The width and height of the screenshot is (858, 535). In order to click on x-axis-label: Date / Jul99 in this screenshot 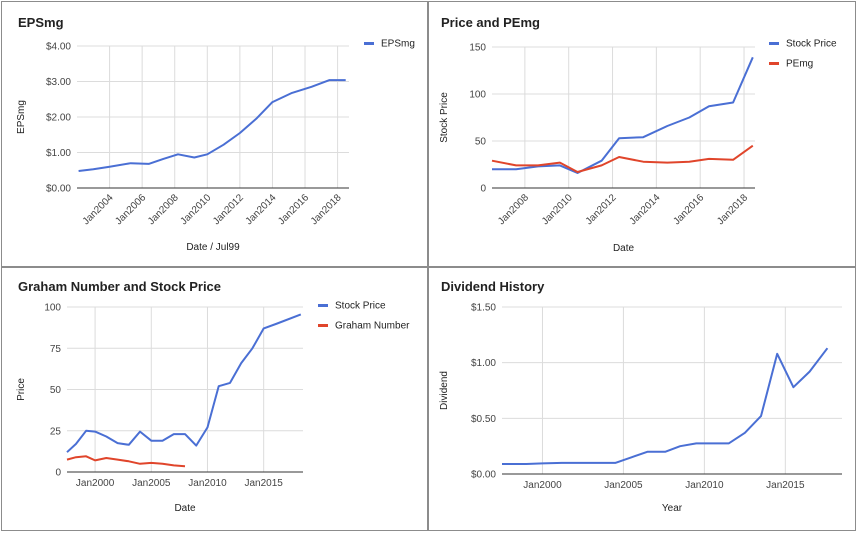, I will do `click(213, 247)`.